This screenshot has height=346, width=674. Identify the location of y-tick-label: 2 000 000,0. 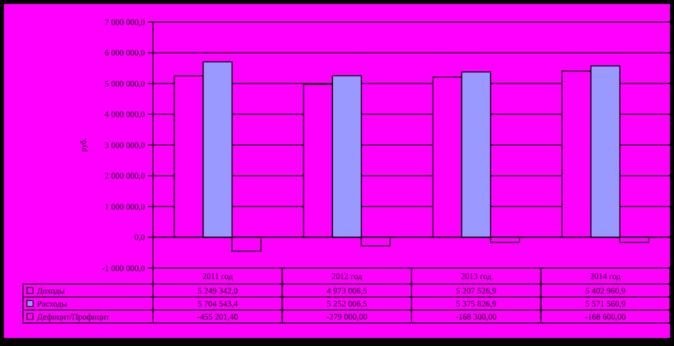
(124, 175).